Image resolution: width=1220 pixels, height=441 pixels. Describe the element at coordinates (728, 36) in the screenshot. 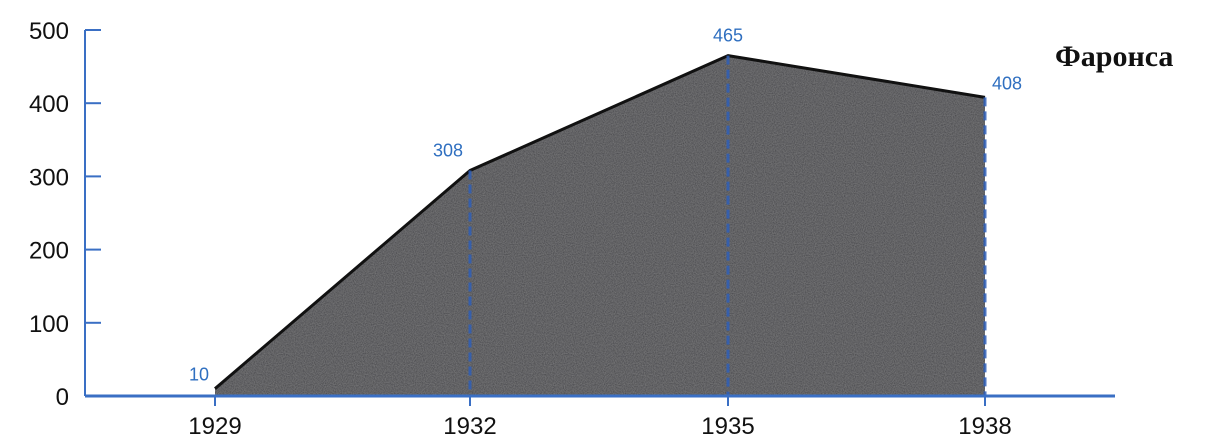

I see `data-label: 465` at that location.